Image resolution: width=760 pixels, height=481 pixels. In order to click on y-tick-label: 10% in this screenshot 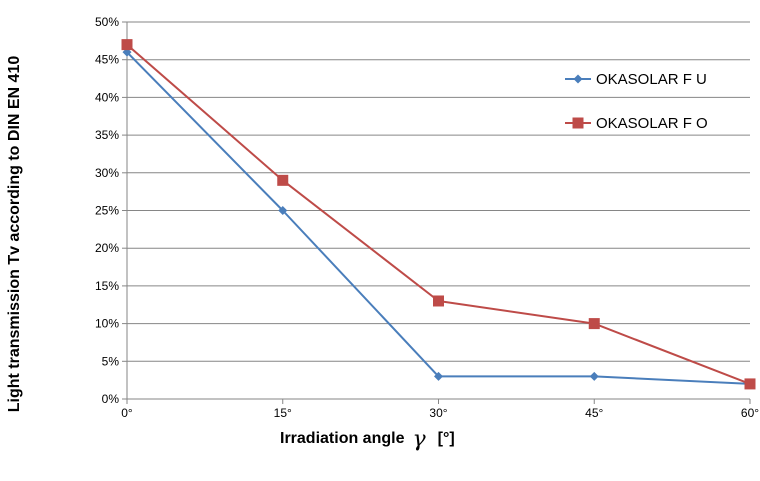, I will do `click(107, 324)`.